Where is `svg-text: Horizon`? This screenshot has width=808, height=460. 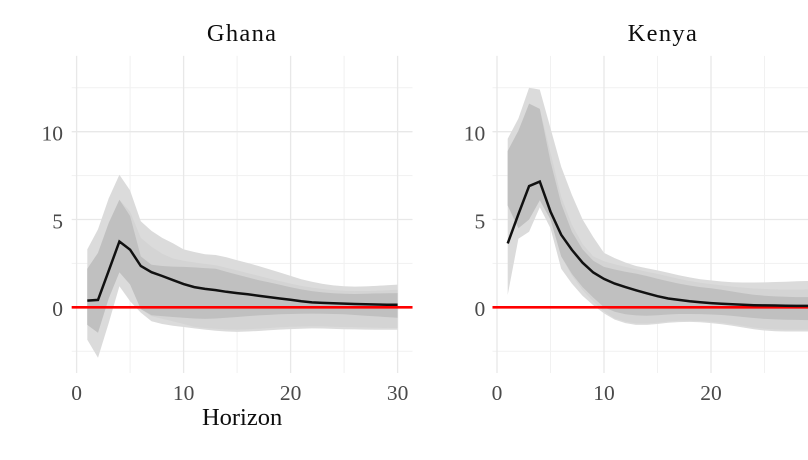
svg-text: Horizon is located at coordinates (242, 417).